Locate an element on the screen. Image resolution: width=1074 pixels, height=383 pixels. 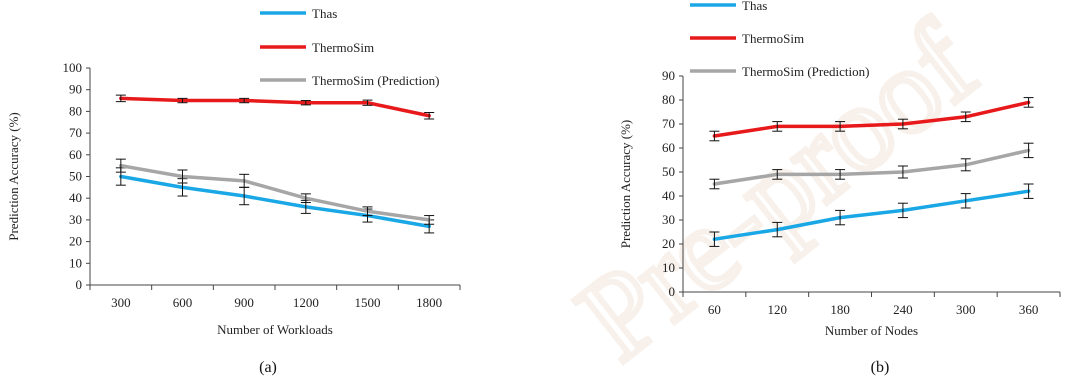
panel-caption: (b) is located at coordinates (880, 367).